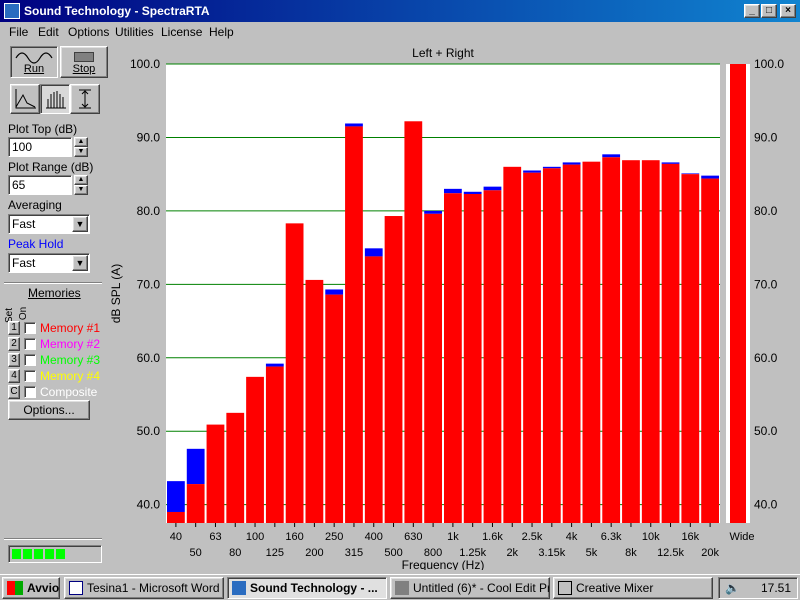 The image size is (800, 600). Describe the element at coordinates (14, 376) in the screenshot. I see `memory-set-button: 4` at that location.